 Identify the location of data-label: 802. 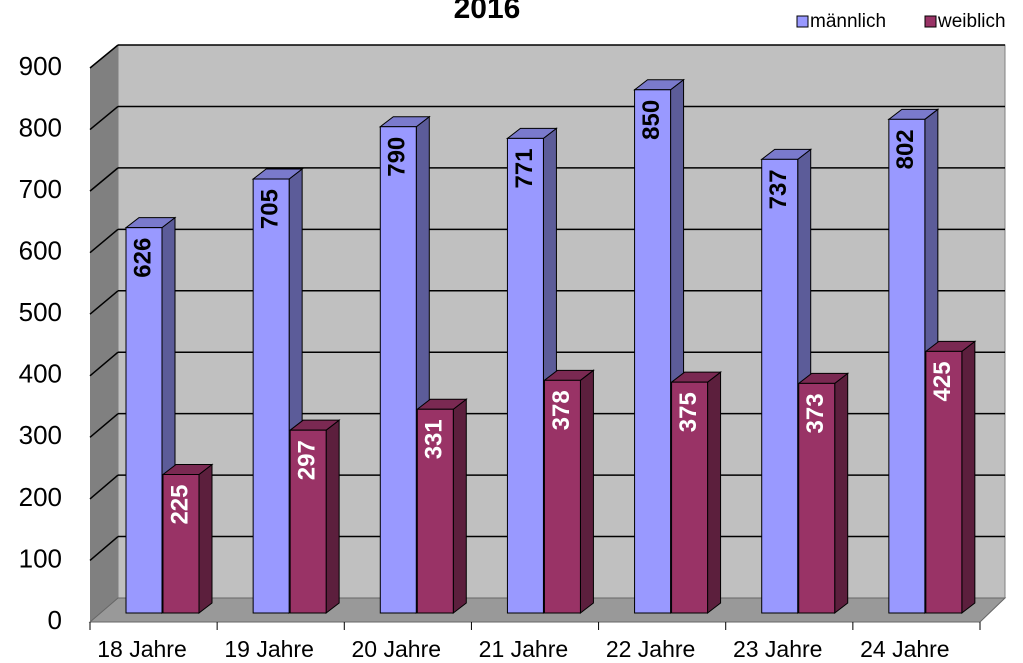
(905, 149).